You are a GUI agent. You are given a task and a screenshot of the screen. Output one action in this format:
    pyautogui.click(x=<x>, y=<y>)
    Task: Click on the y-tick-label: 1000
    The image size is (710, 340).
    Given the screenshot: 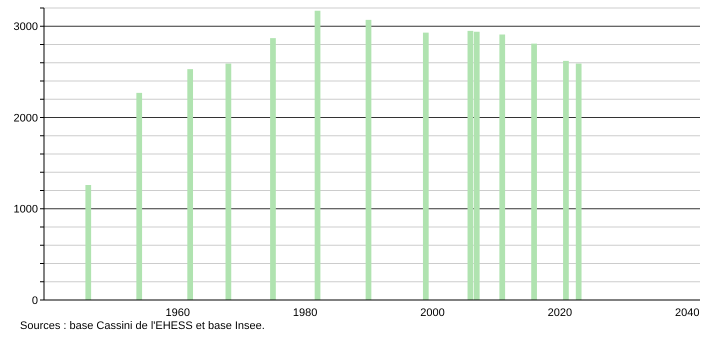 What is the action you would take?
    pyautogui.click(x=26, y=210)
    